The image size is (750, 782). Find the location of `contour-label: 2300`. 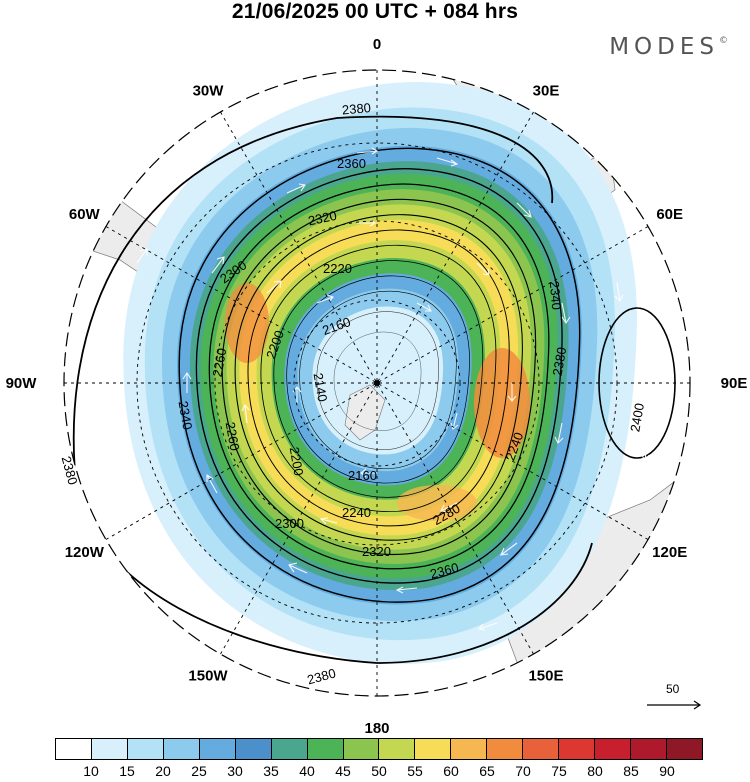

contour-label: 2300 is located at coordinates (289, 523).